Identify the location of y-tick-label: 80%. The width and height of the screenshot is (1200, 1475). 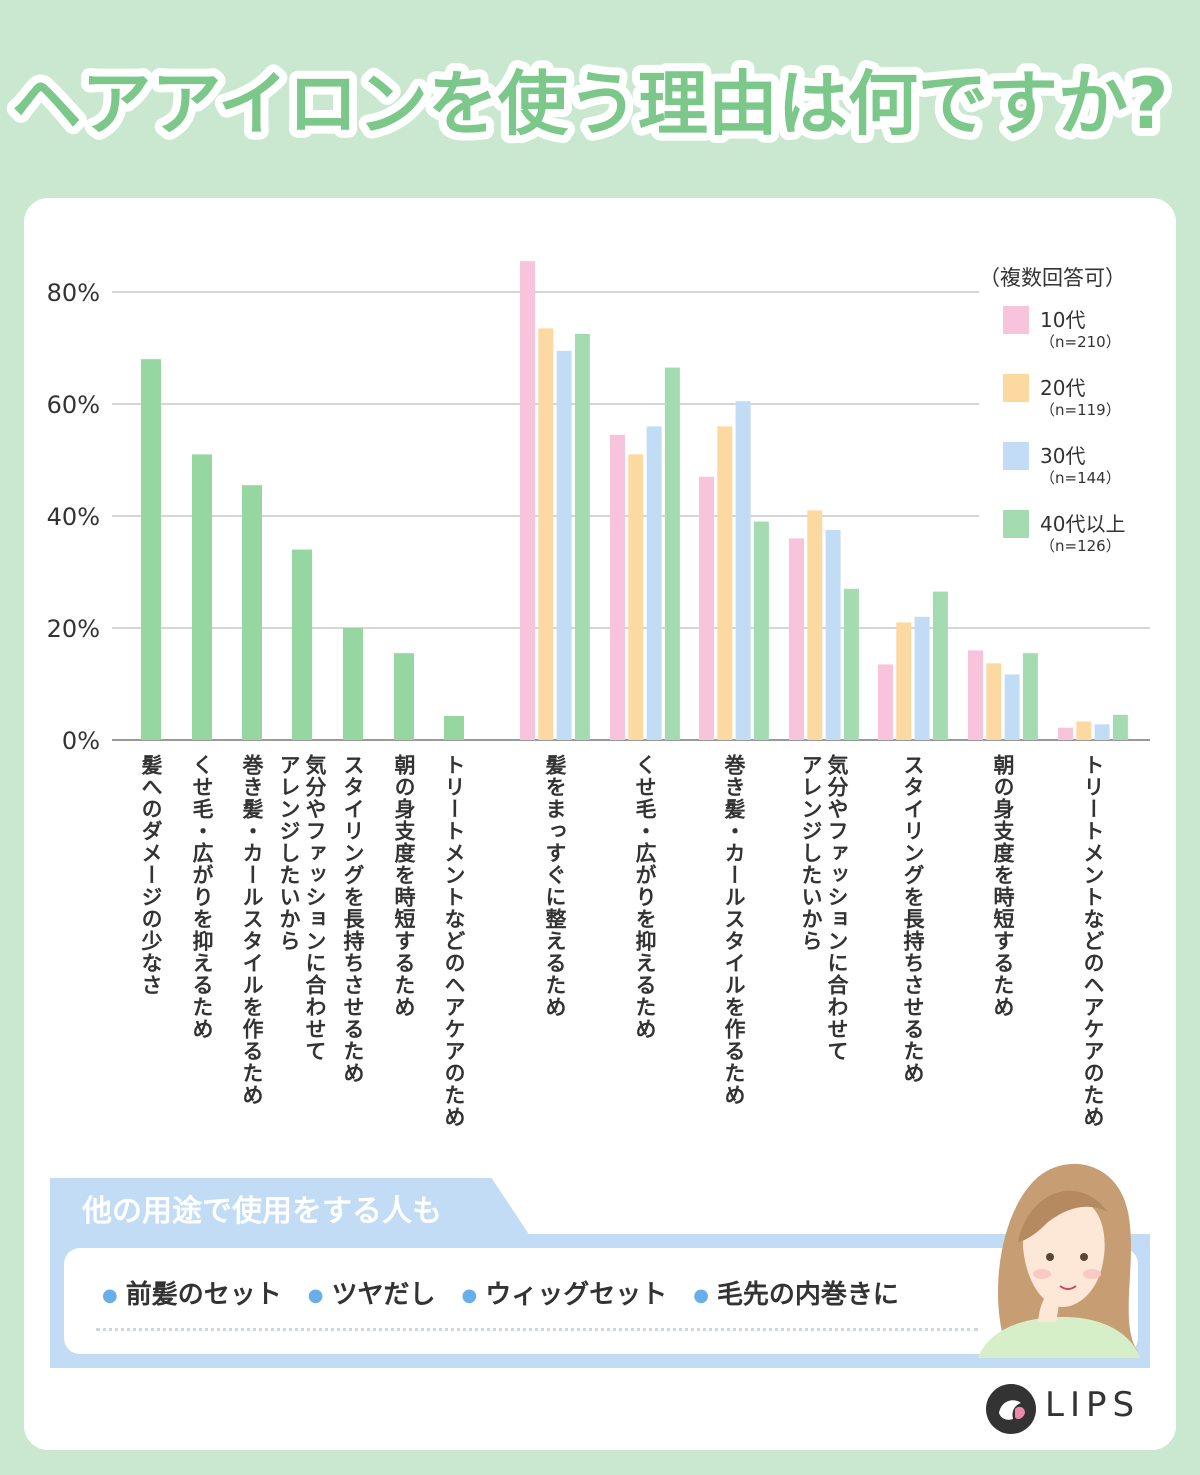
(73, 293).